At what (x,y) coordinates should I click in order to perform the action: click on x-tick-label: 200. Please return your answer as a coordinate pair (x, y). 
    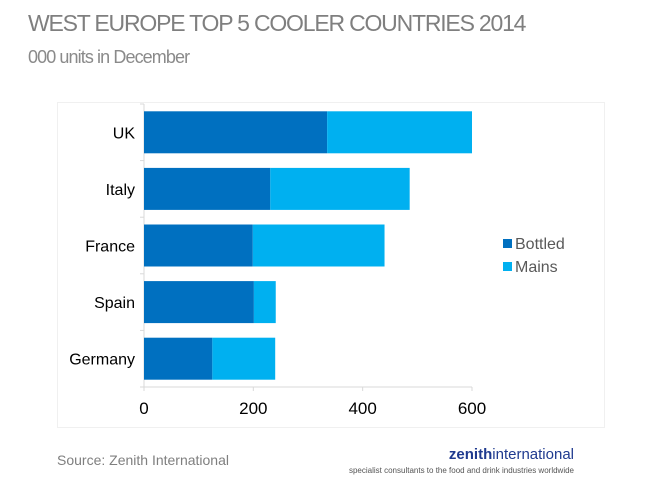
    Looking at the image, I should click on (253, 408).